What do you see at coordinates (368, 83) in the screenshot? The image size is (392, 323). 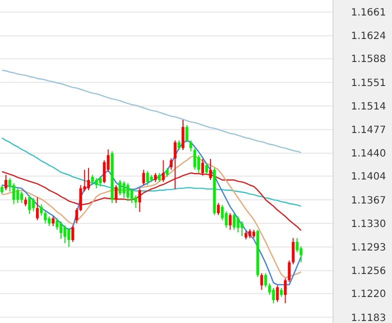 I see `y-tick-label: 1.1551` at bounding box center [368, 83].